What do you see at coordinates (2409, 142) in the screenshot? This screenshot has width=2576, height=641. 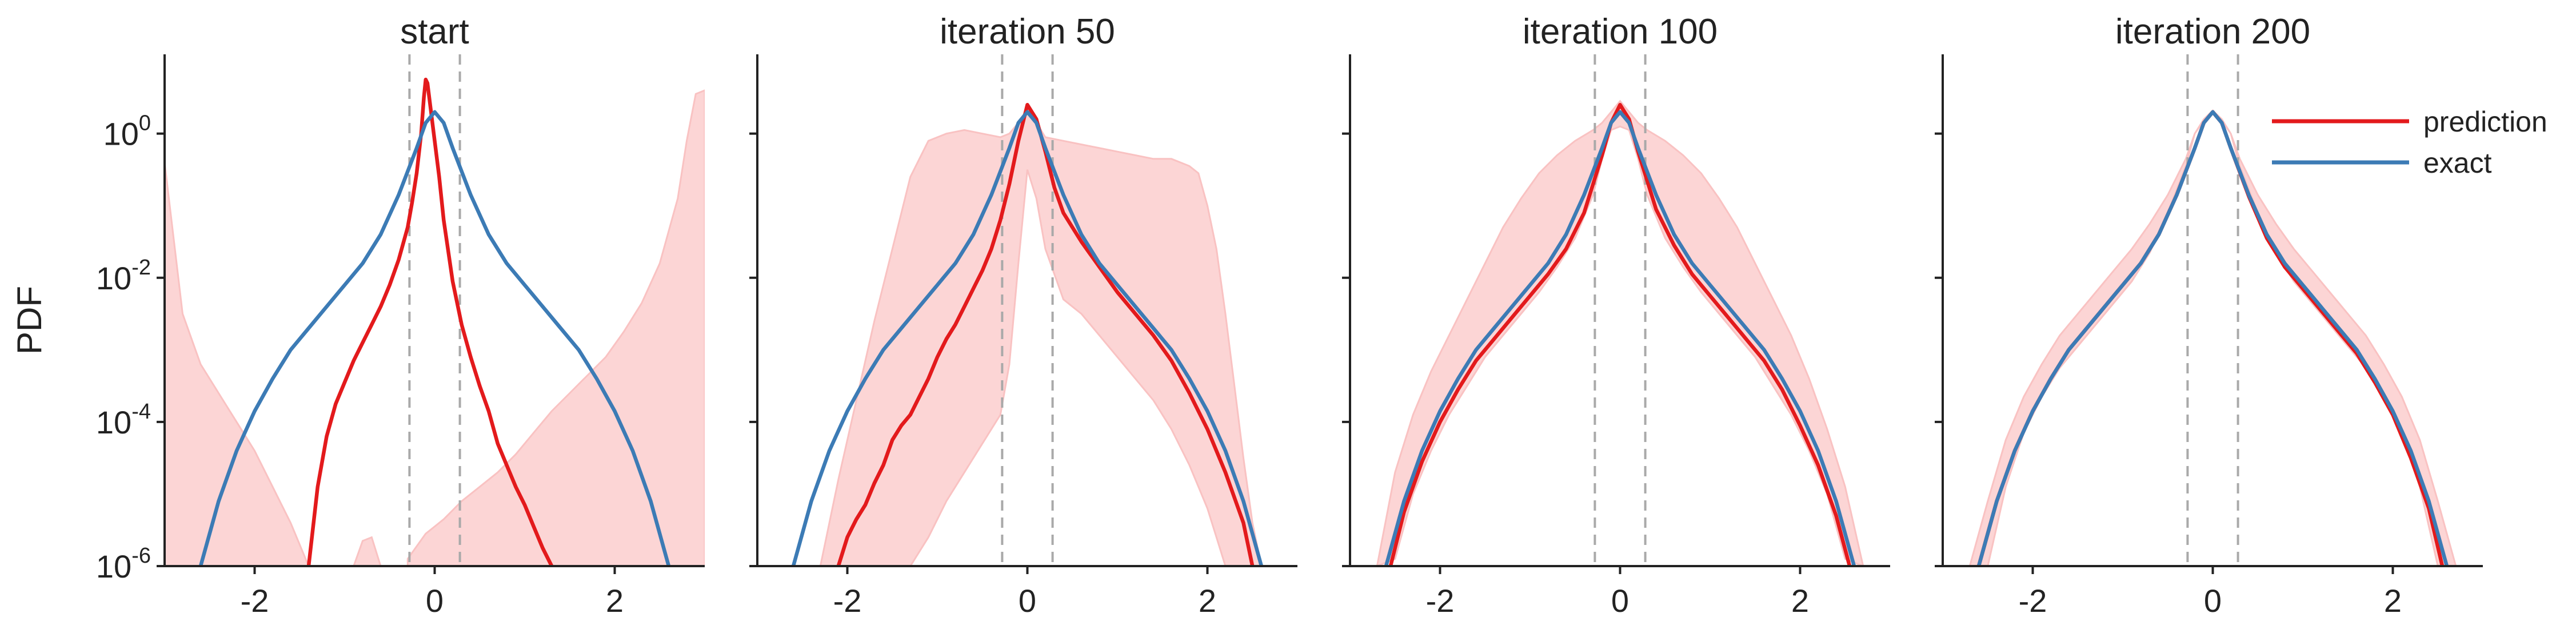 I see `legend: prediction exact` at bounding box center [2409, 142].